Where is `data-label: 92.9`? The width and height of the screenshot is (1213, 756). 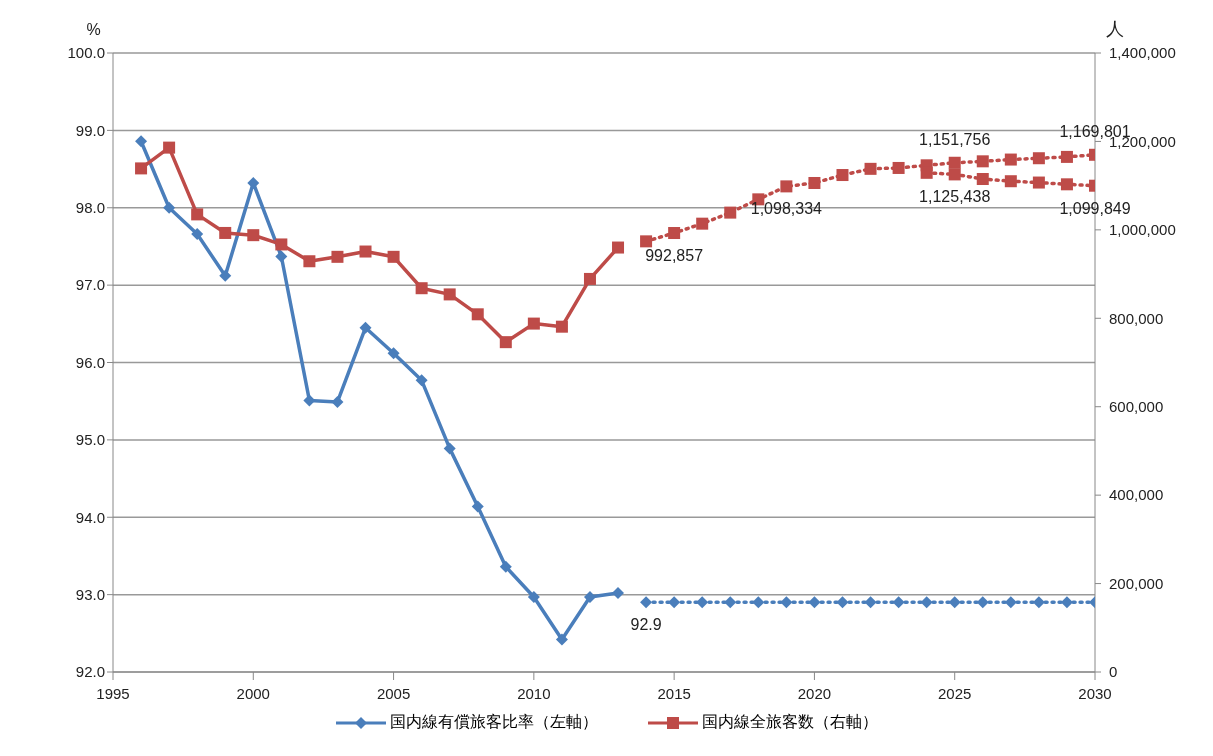 data-label: 92.9 is located at coordinates (646, 625).